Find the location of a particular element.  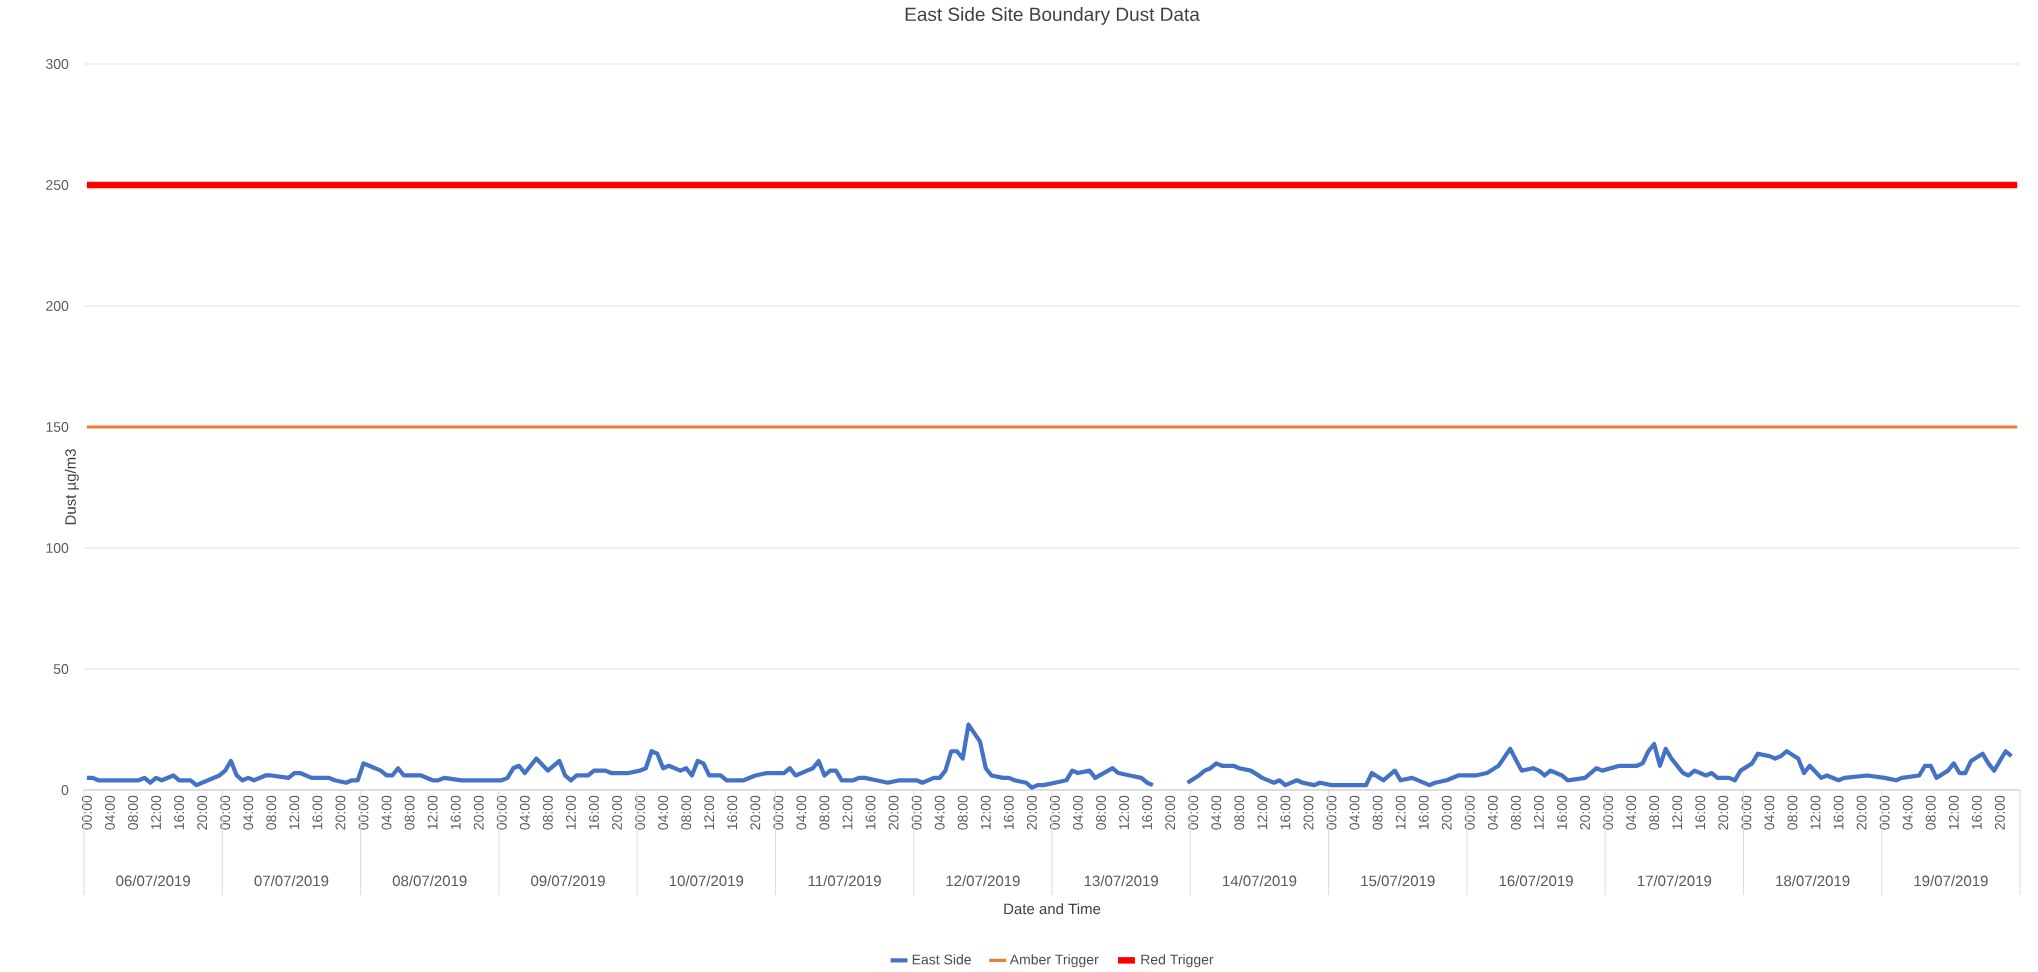

text: 11/07/2019 is located at coordinates (844, 881).